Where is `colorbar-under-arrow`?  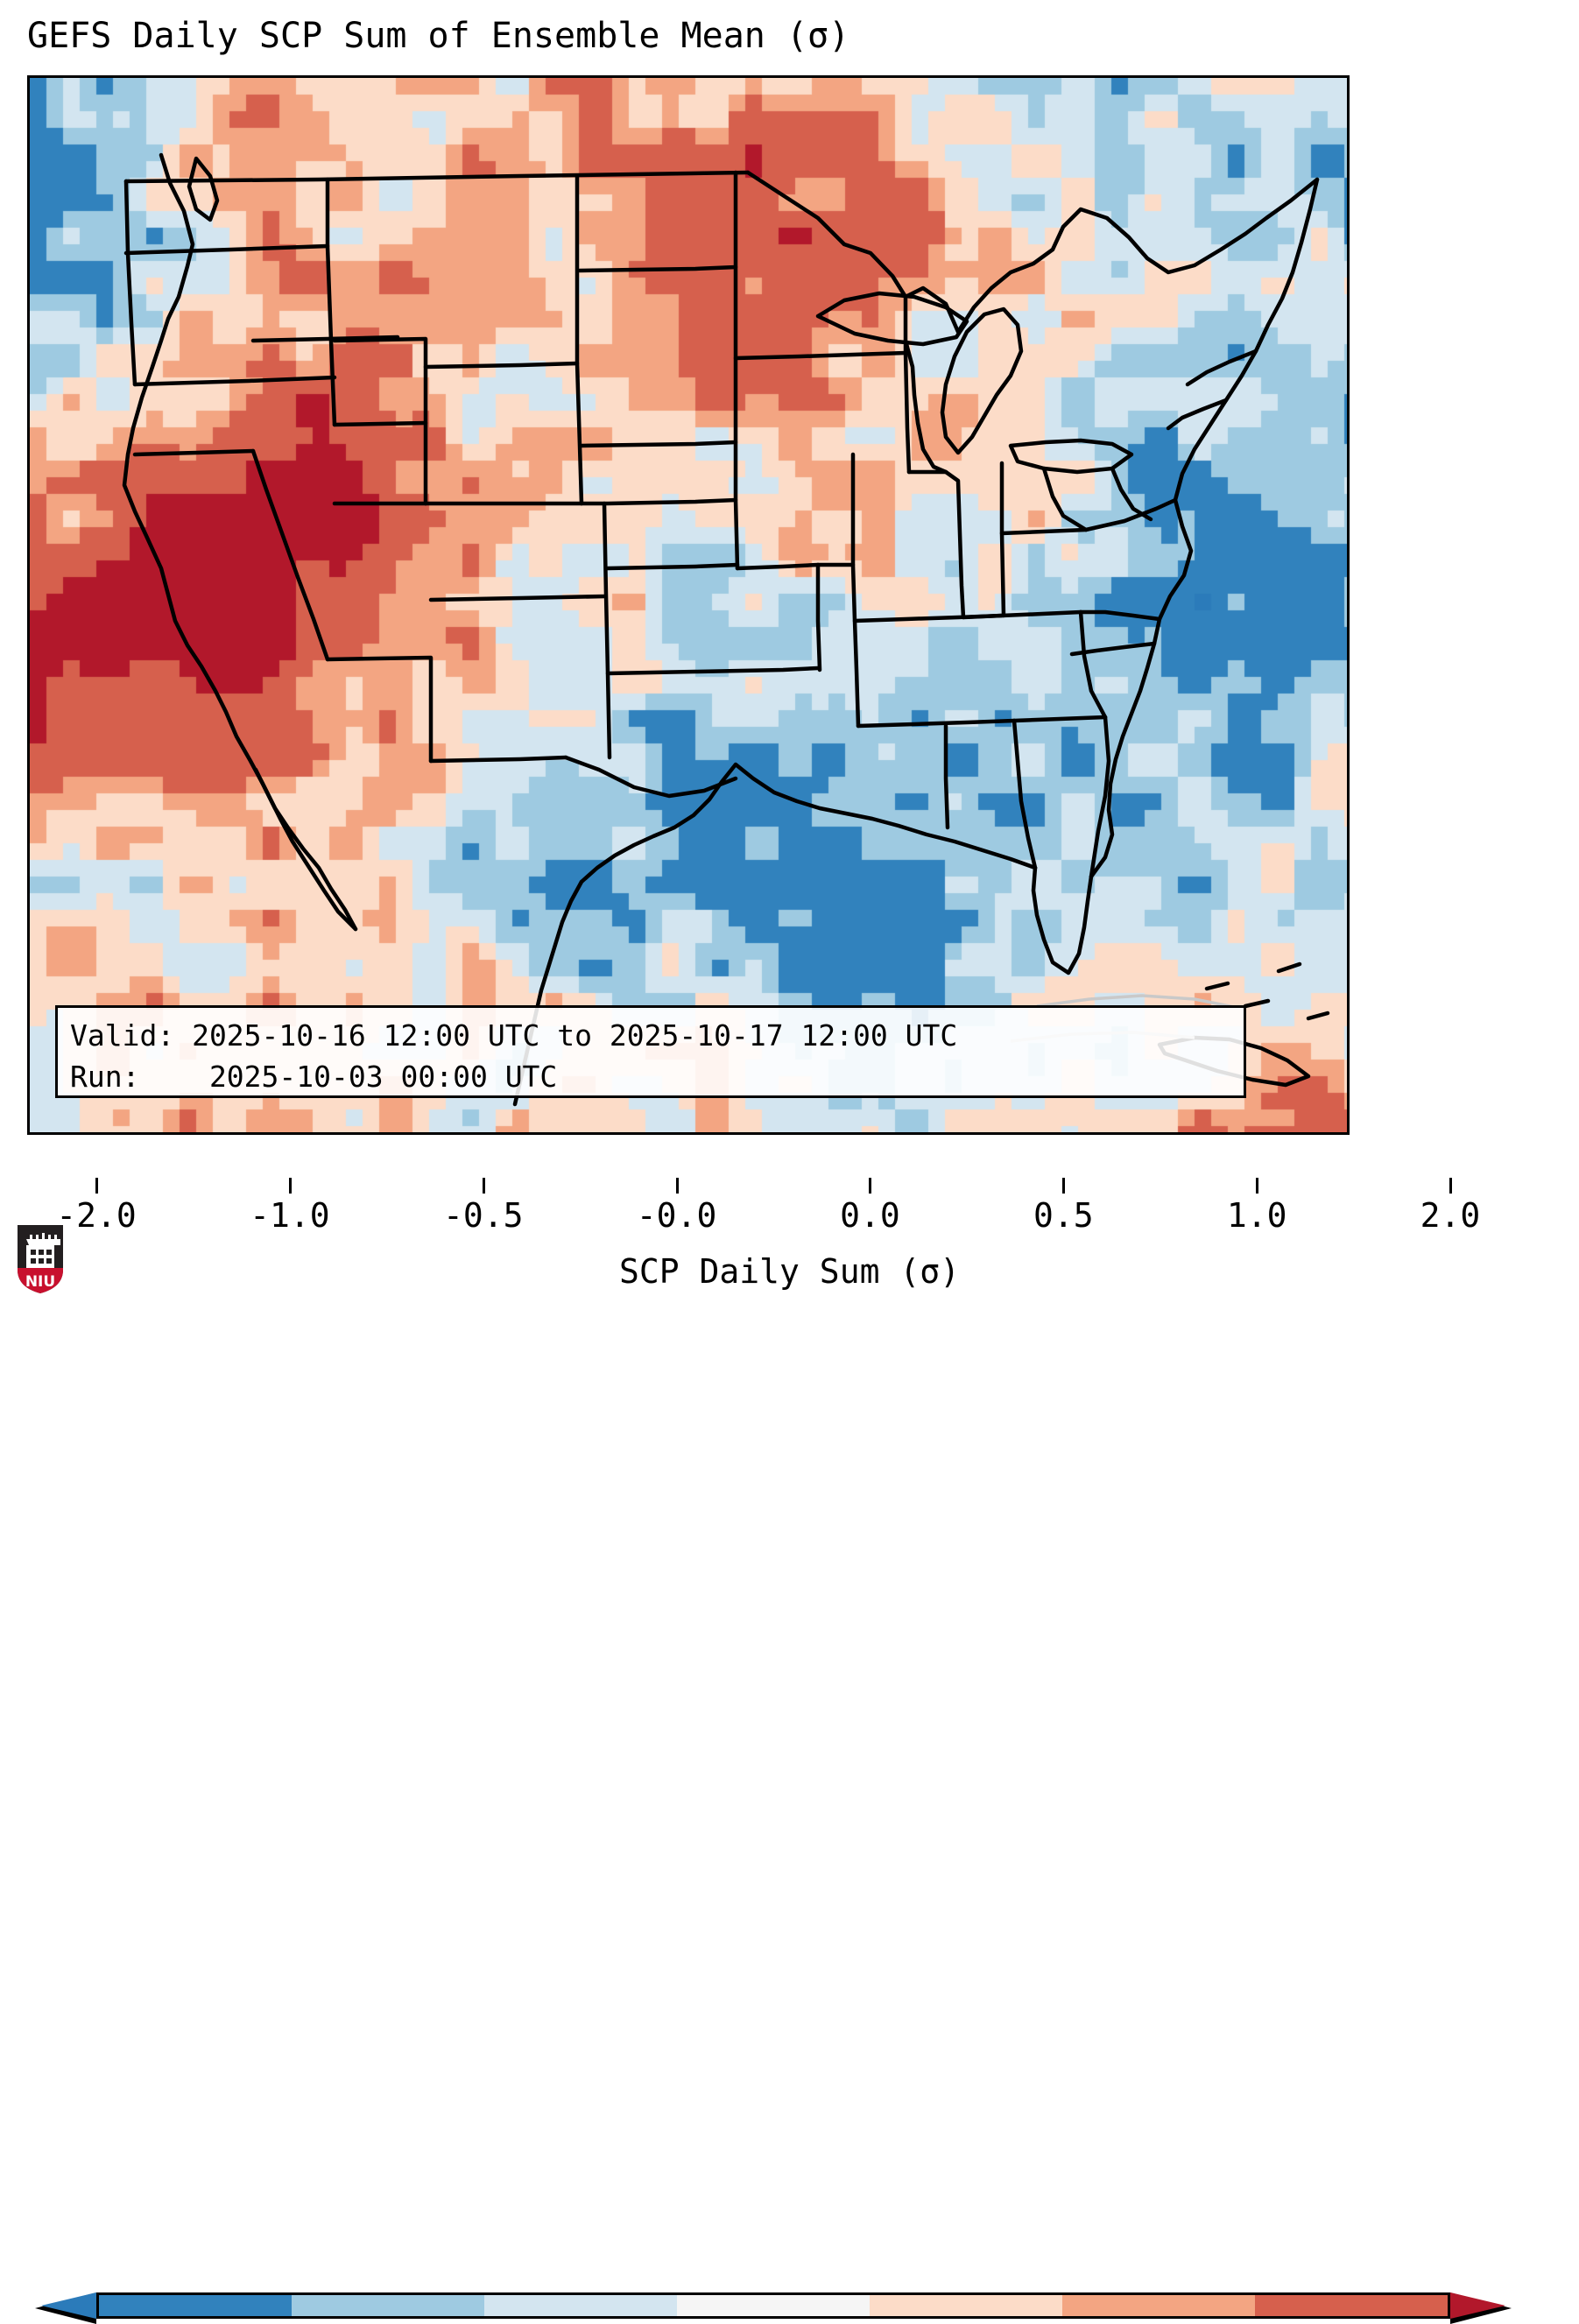
colorbar-under-arrow is located at coordinates (69, 2305).